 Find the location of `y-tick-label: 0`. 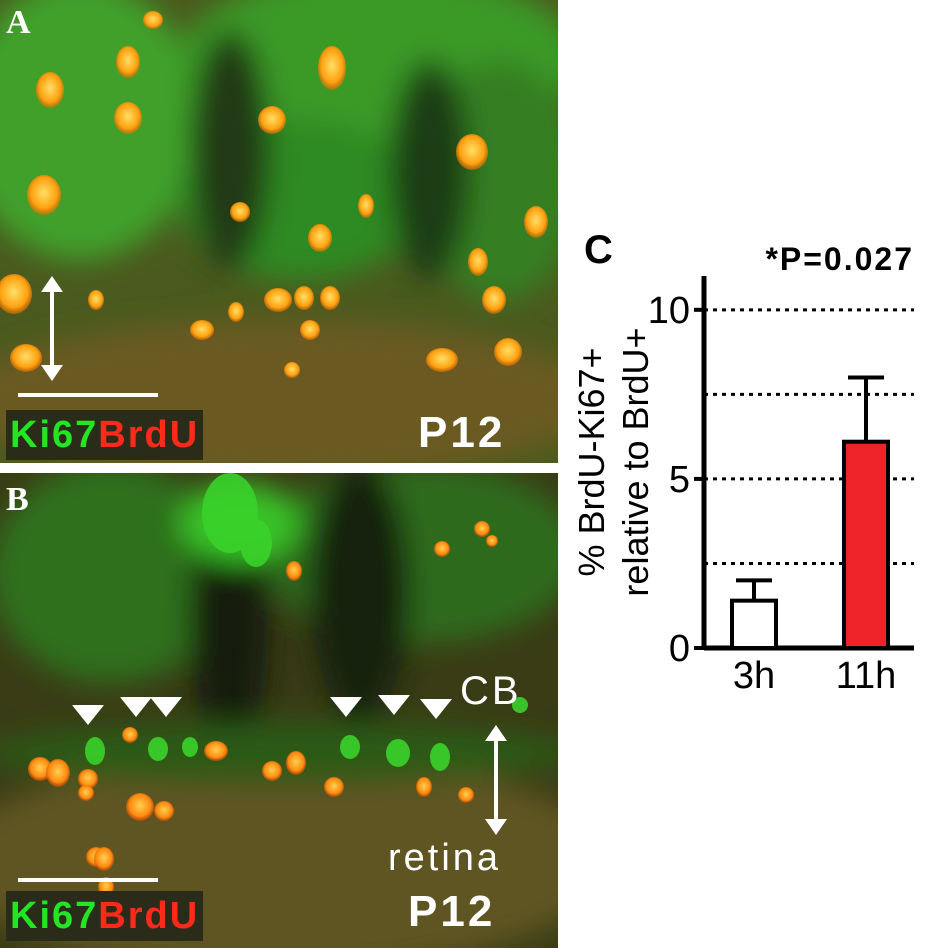

y-tick-label: 0 is located at coordinates (679, 649).